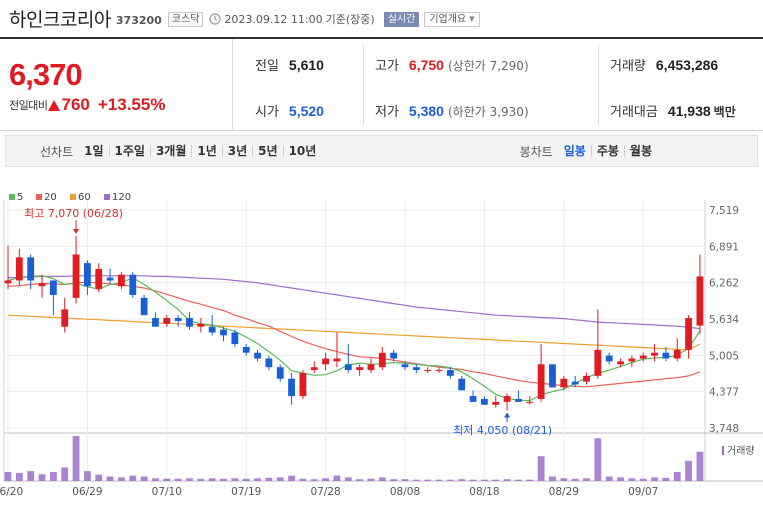 The image size is (763, 509). Describe the element at coordinates (236, 151) in the screenshot. I see `period-3y: 3년` at that location.